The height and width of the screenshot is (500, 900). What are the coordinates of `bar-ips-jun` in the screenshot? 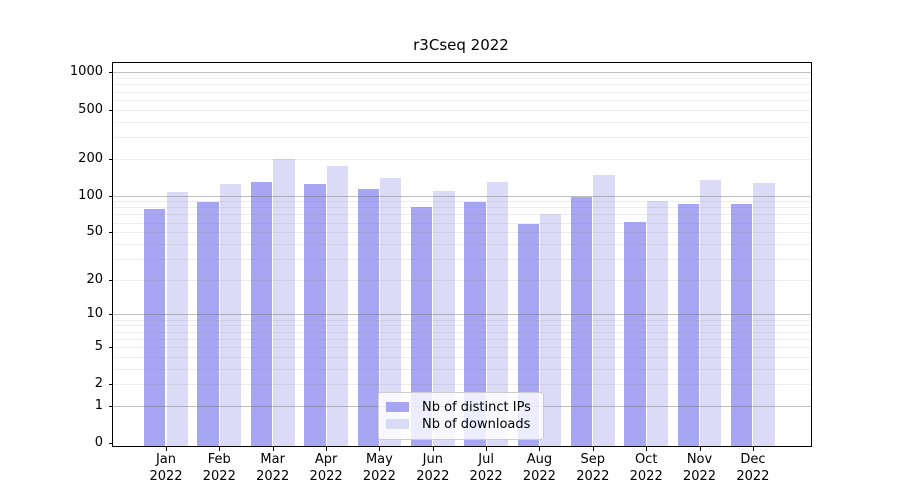 It's located at (421, 326).